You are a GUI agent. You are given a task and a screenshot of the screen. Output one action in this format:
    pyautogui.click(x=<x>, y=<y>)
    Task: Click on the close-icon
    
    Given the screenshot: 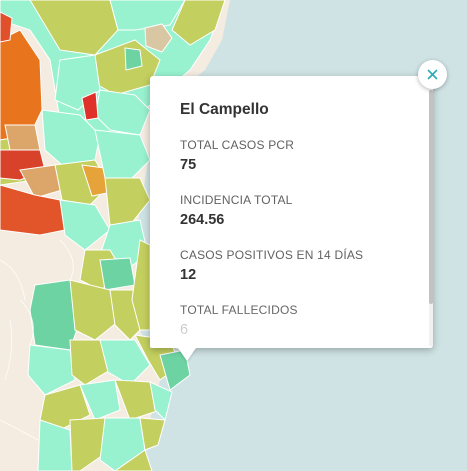 What is the action you would take?
    pyautogui.click(x=432, y=74)
    